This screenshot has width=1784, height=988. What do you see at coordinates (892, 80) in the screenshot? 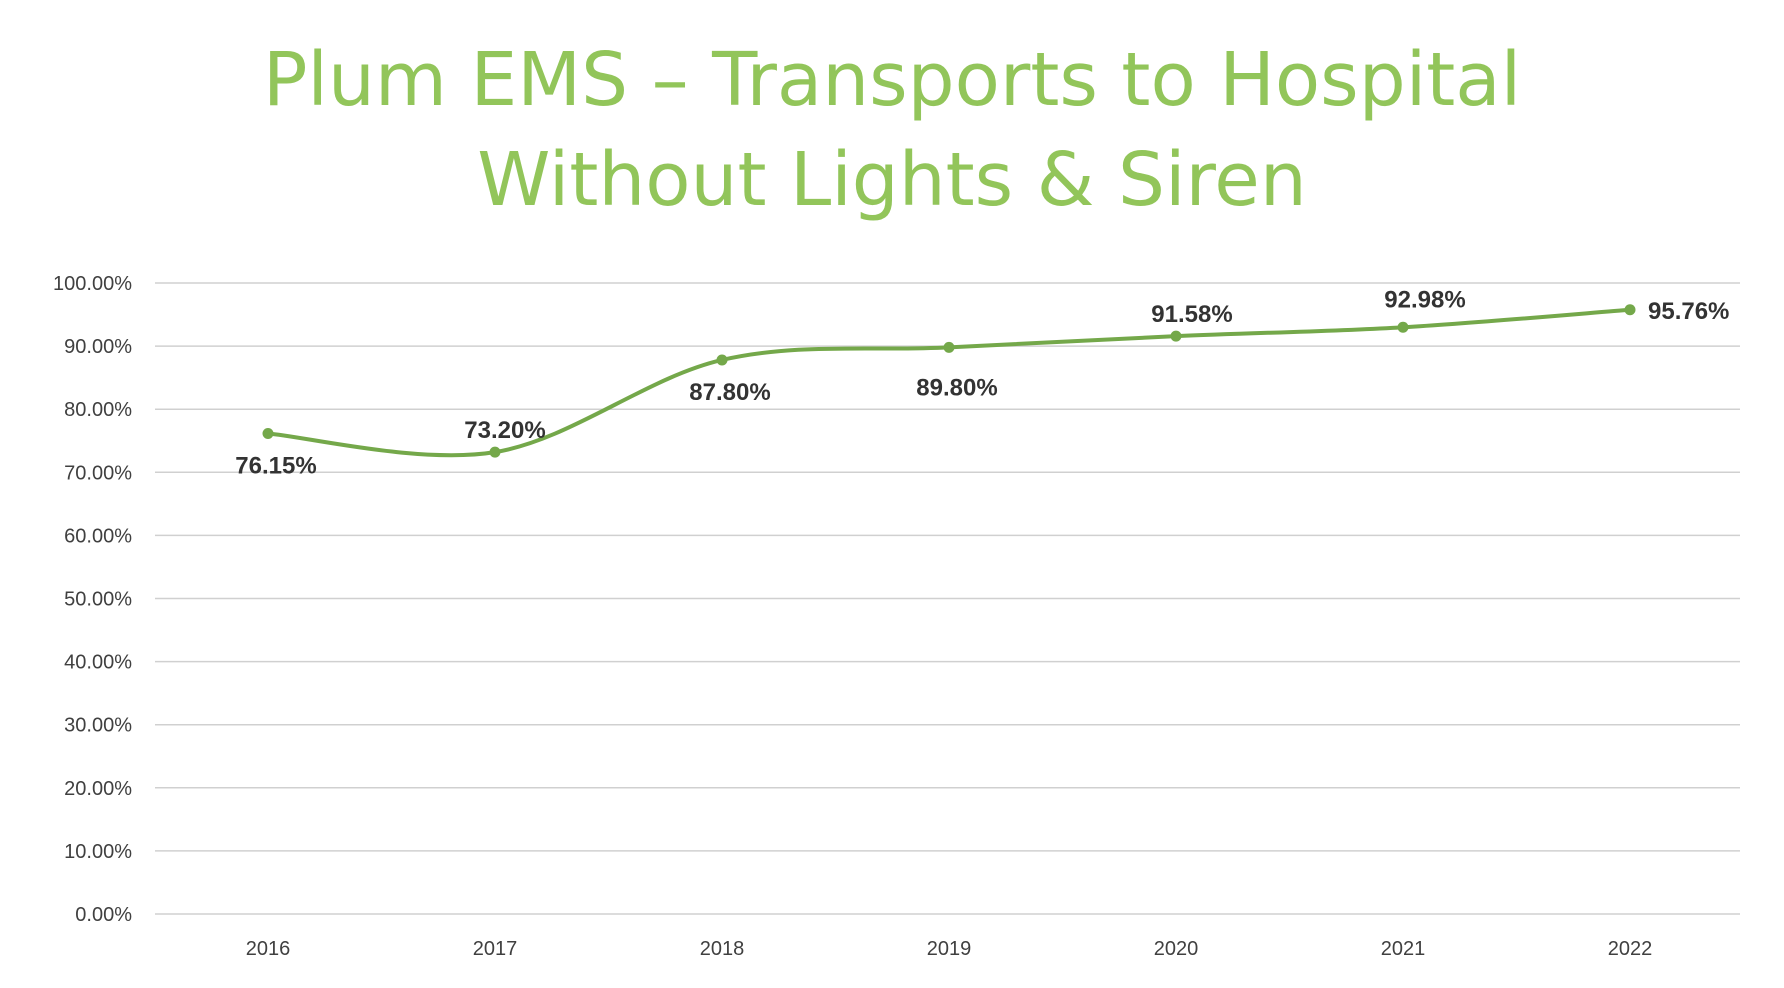
I see `chart-title-line-1: Plum EMS – Transports to Hospital` at bounding box center [892, 80].